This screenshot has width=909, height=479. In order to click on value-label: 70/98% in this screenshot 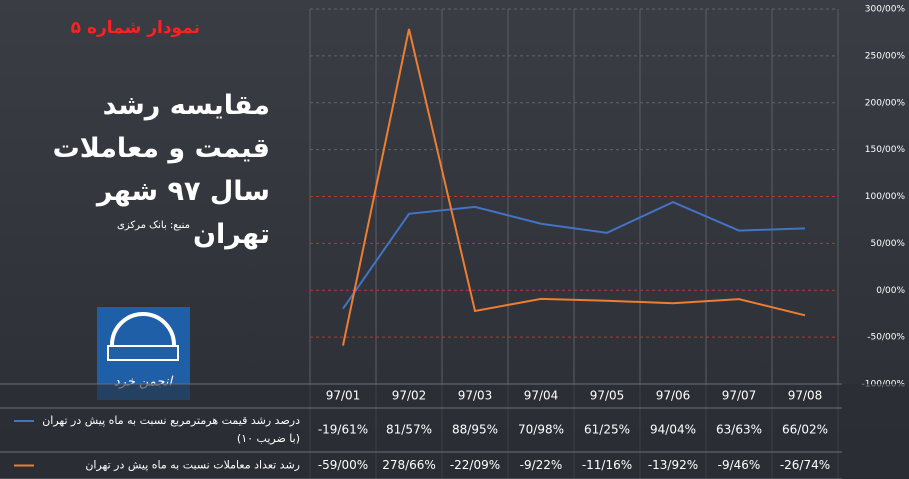, I will do `click(541, 430)`.